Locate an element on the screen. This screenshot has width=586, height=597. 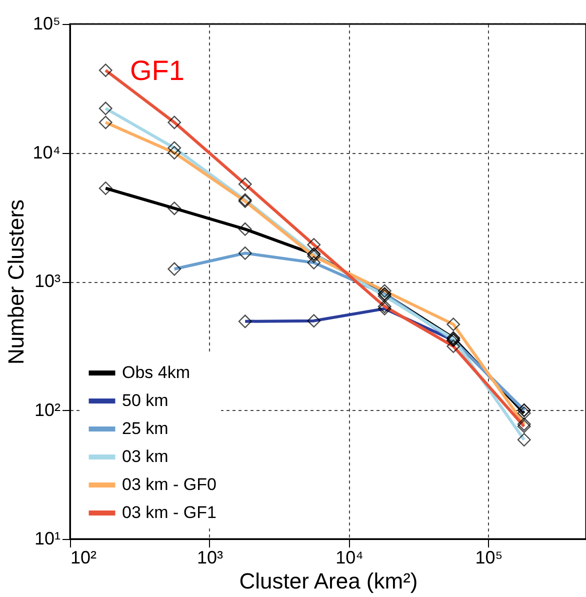
legend-label: Obs 4km is located at coordinates (156, 372).